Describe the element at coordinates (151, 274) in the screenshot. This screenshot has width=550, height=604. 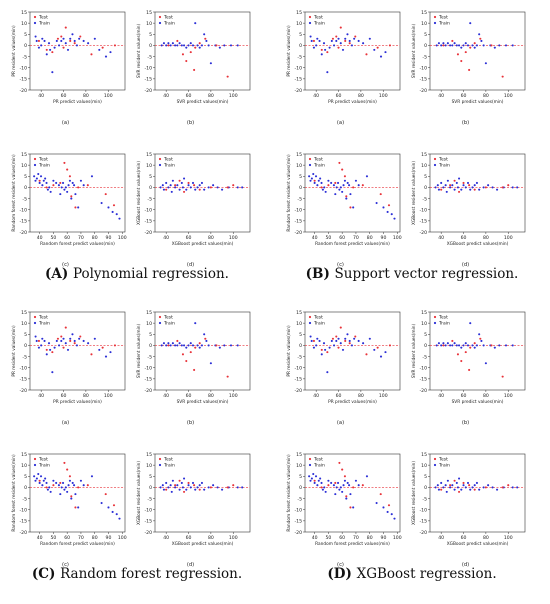
I see `caption-text: Polynomial regression.` at that location.